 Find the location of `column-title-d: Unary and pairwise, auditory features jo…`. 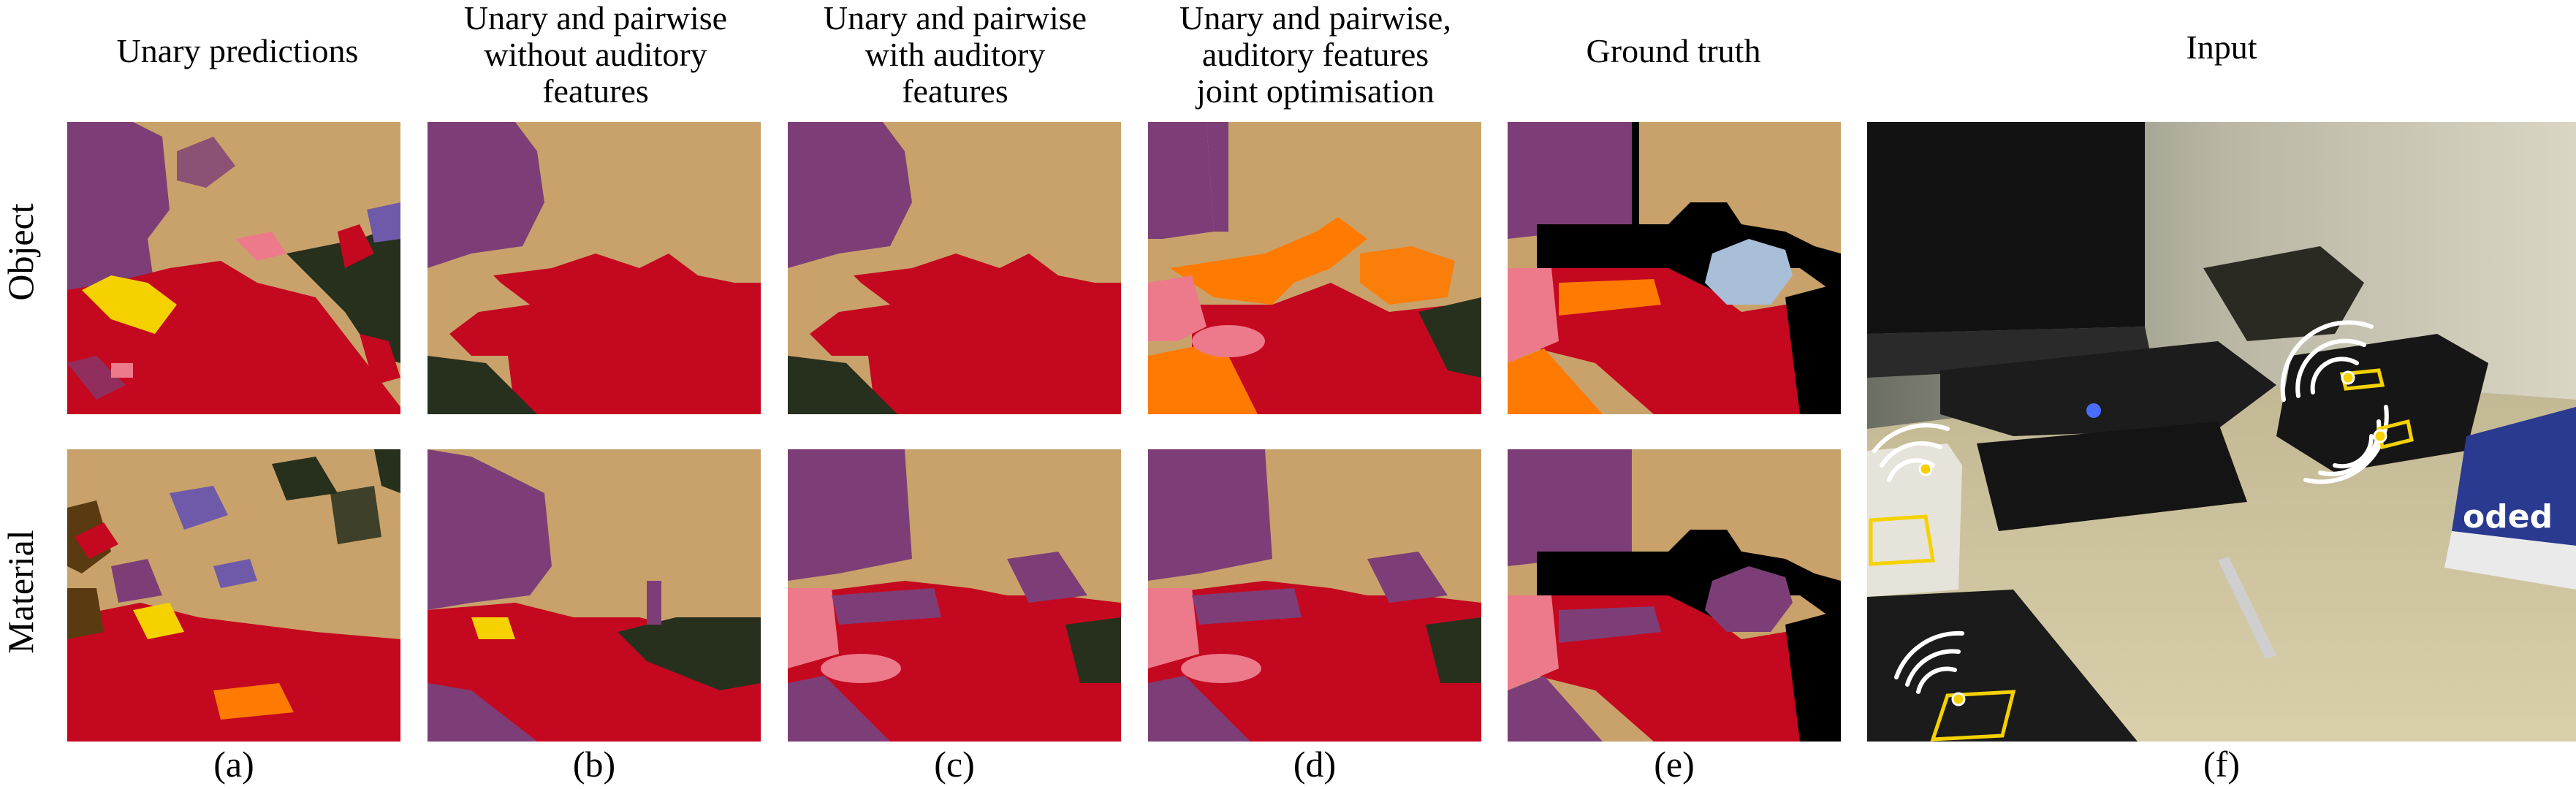

column-title-d: Unary and pairwise, auditory features jo… is located at coordinates (1315, 55).